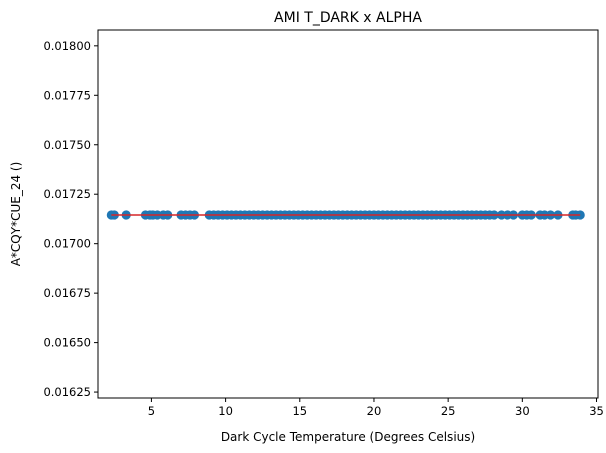  I want to click on x-tick-label: 10, so click(225, 411).